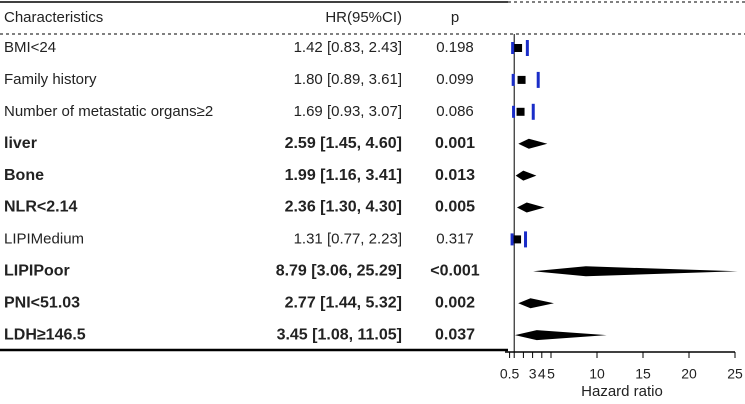  What do you see at coordinates (455, 17) in the screenshot?
I see `column-header: p` at bounding box center [455, 17].